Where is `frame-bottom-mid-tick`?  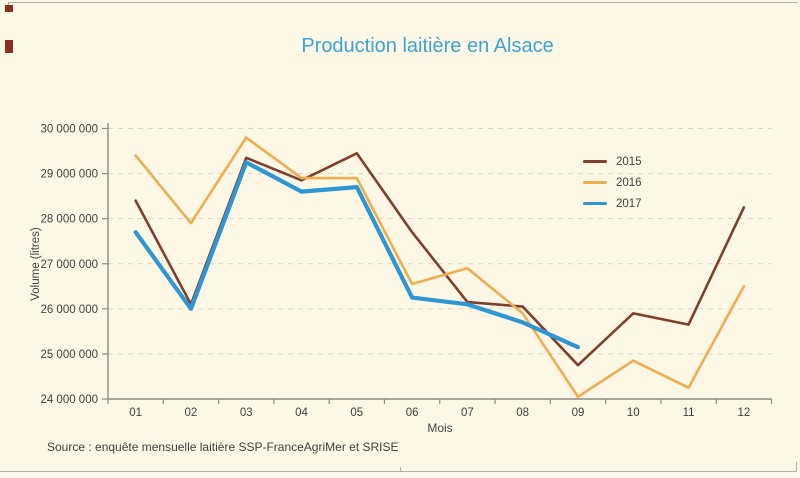 frame-bottom-mid-tick is located at coordinates (400, 469).